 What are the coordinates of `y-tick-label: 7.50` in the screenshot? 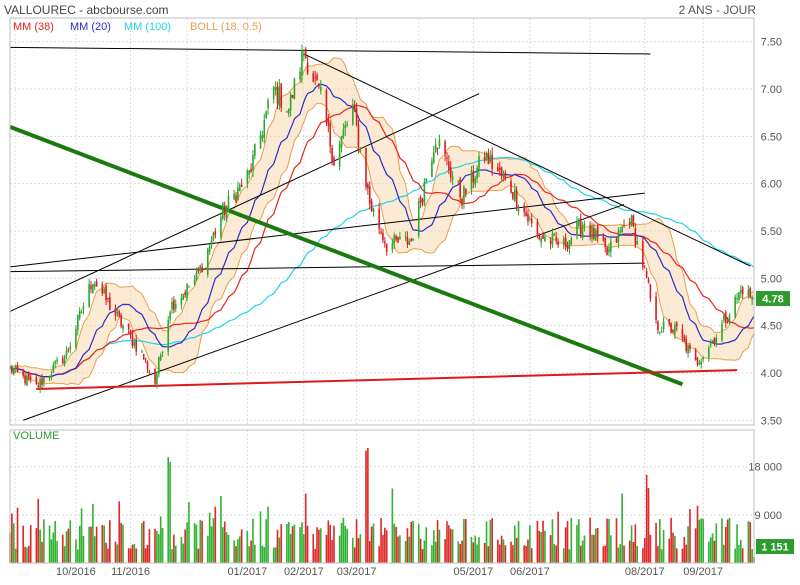 It's located at (771, 43).